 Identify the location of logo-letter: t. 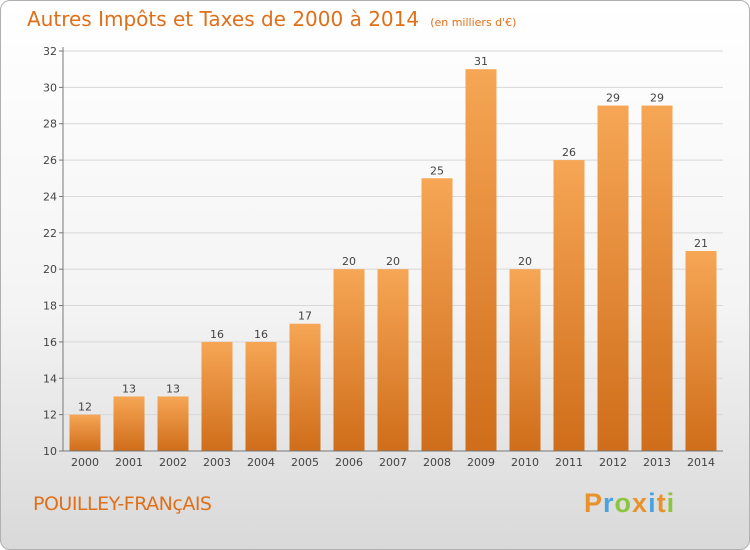
(661, 503).